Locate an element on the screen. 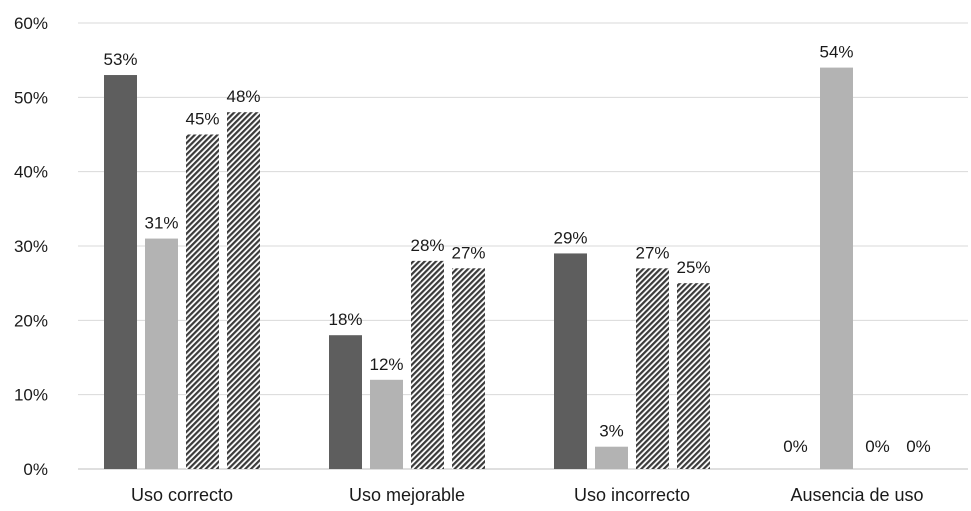 The height and width of the screenshot is (511, 971). y-tick-label: 60% is located at coordinates (31, 23).